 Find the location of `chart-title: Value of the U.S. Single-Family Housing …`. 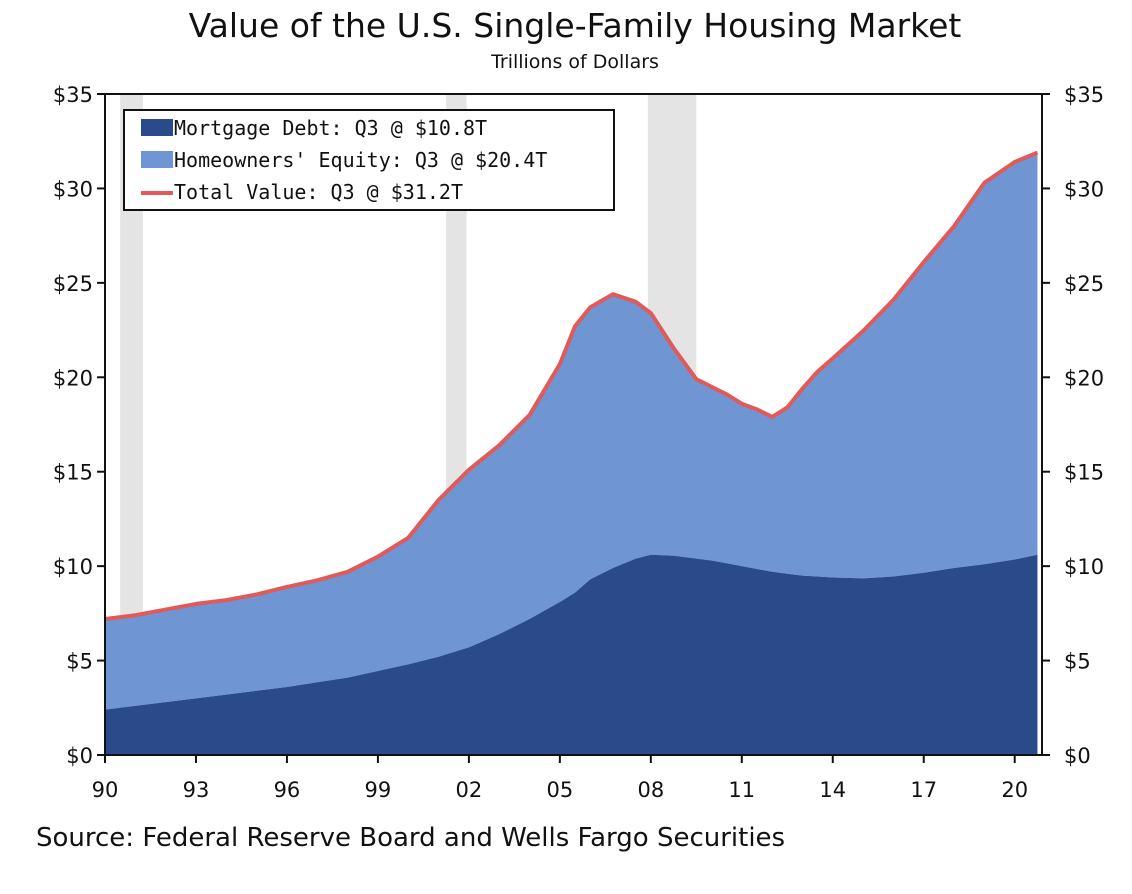

chart-title: Value of the U.S. Single-Family Housing … is located at coordinates (575, 25).